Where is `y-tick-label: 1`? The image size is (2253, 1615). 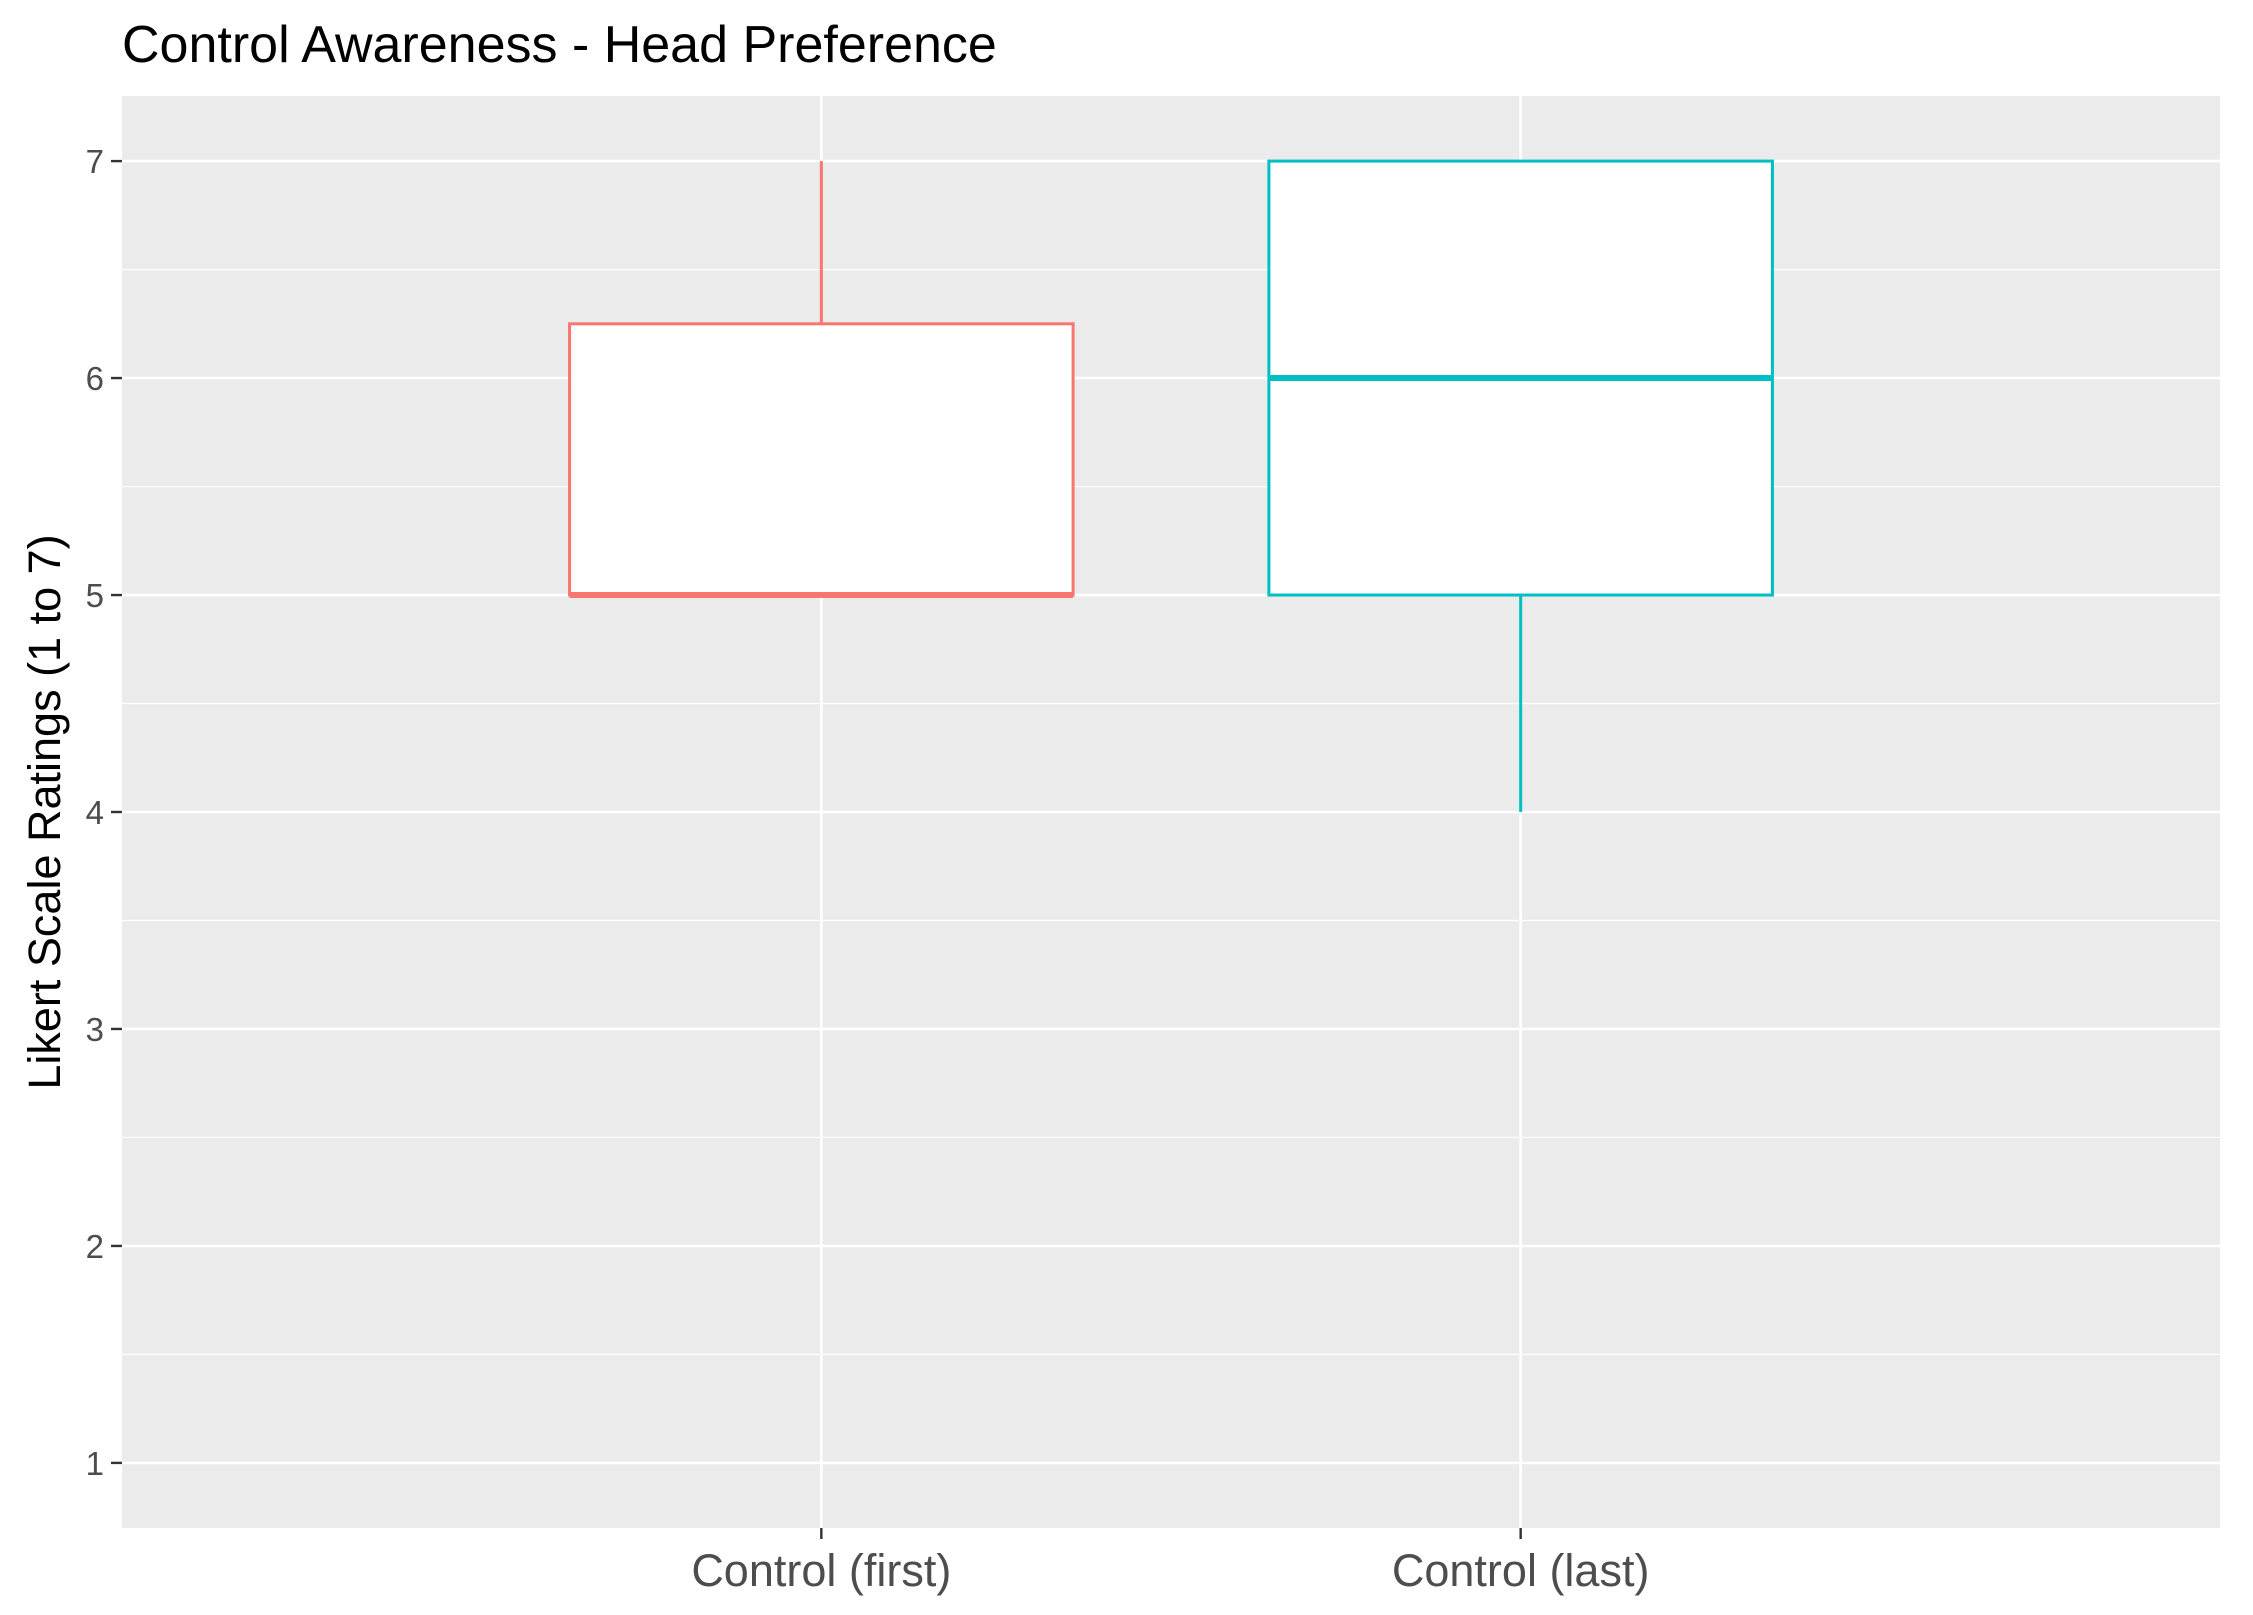
y-tick-label: 1 is located at coordinates (95, 1463).